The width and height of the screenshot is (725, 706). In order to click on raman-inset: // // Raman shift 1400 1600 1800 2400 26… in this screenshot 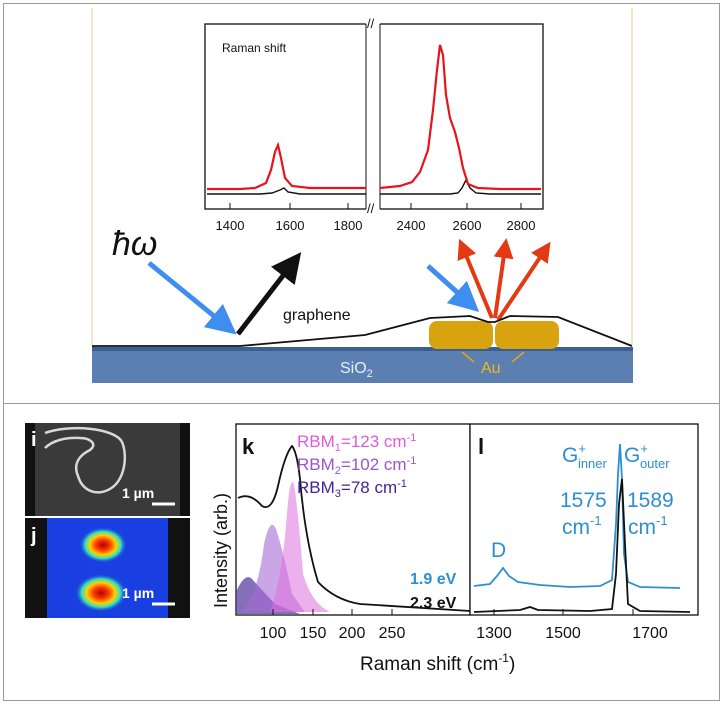, I will do `click(374, 124)`.